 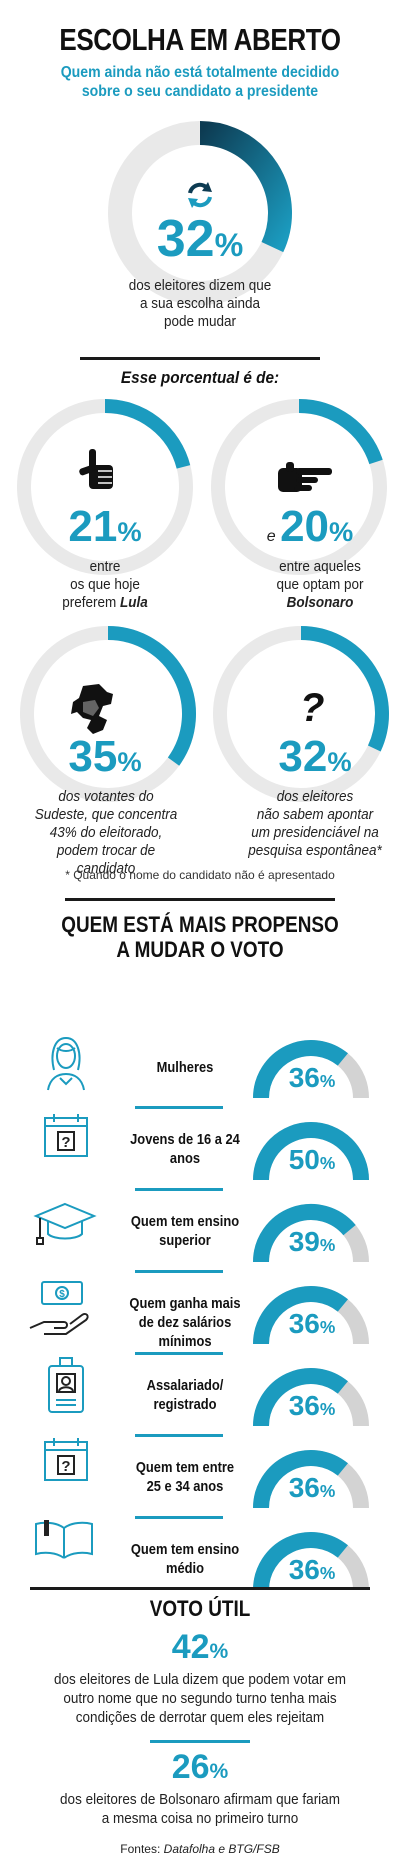 What do you see at coordinates (89, 602) in the screenshot?
I see `caption-line: preferem` at bounding box center [89, 602].